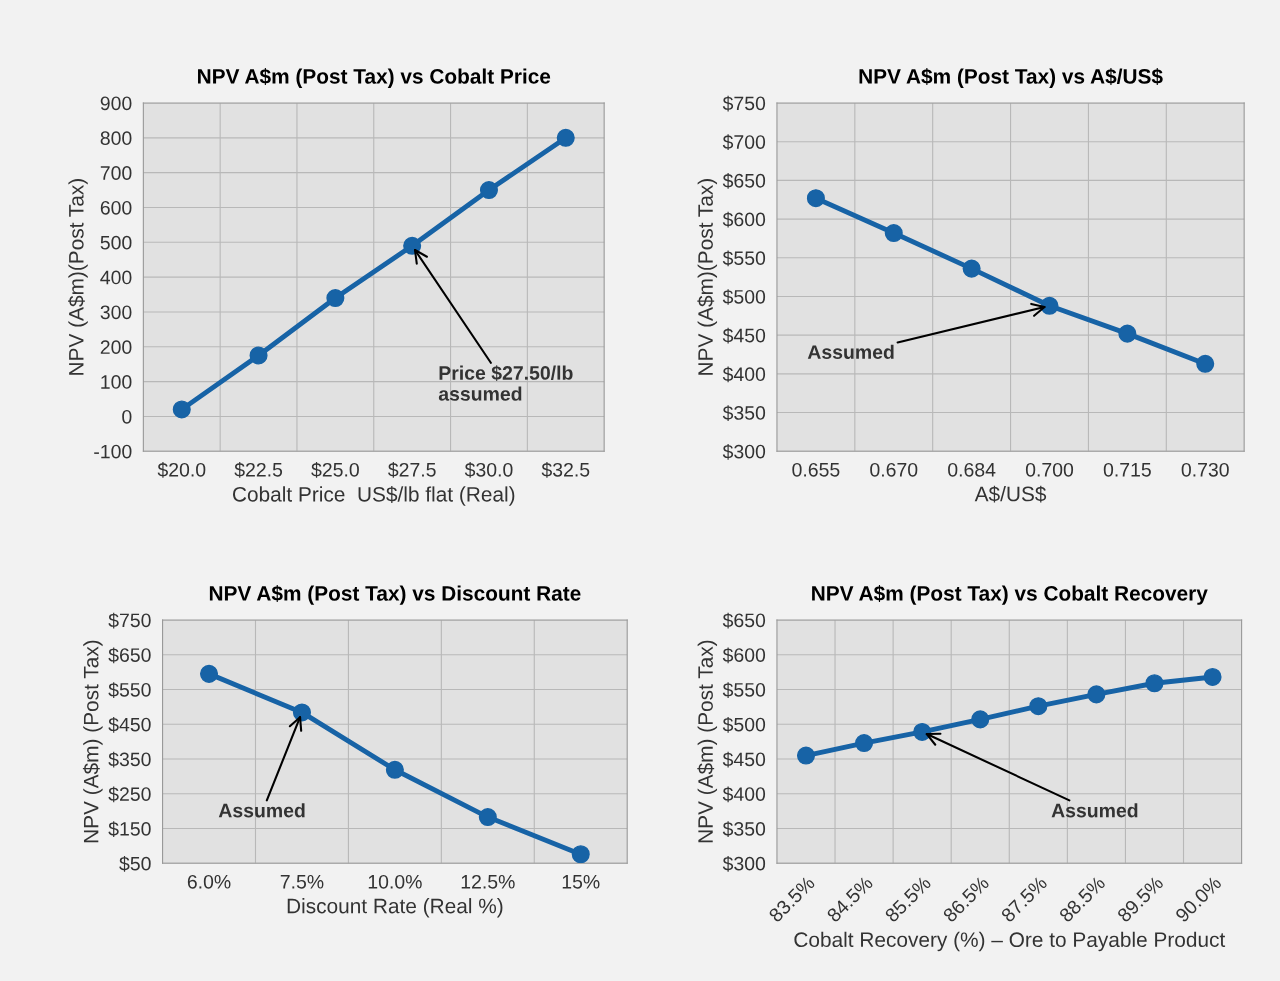 The height and width of the screenshot is (981, 1280). What do you see at coordinates (488, 470) in the screenshot?
I see `x-tick-label: $30.0` at bounding box center [488, 470].